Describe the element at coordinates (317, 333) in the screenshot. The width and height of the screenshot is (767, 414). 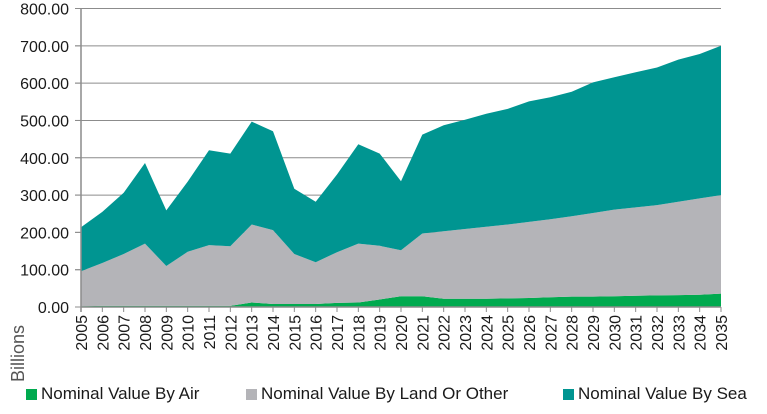
I see `x-tick-label: 2016` at that location.